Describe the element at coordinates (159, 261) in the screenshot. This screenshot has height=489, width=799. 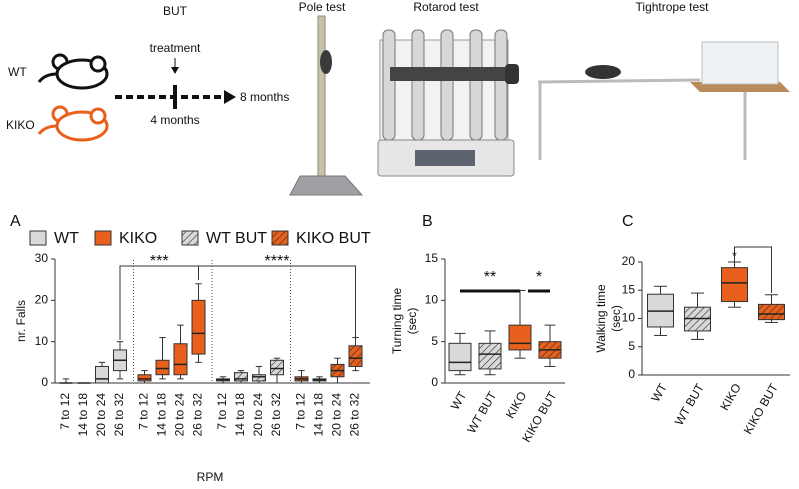
I see `significance-label: ***` at that location.